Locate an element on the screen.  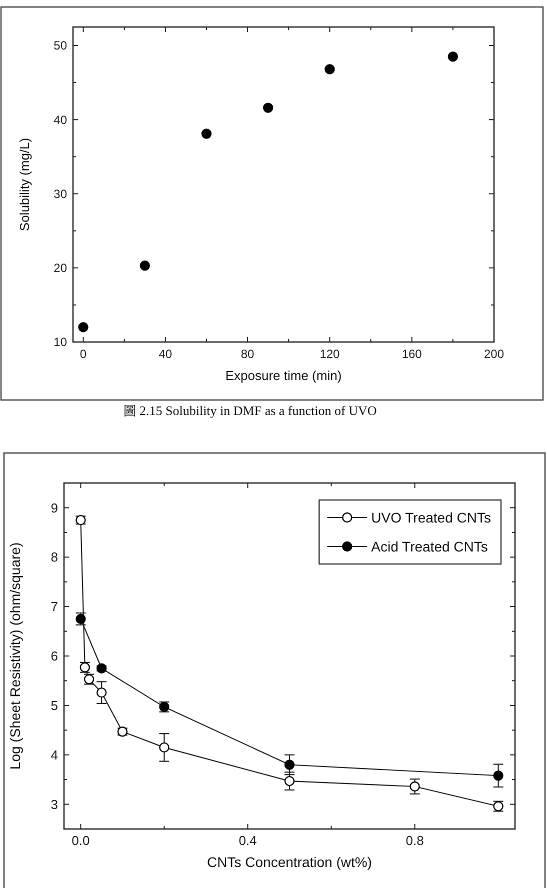
y-tick-label: 8 is located at coordinates (54, 557).